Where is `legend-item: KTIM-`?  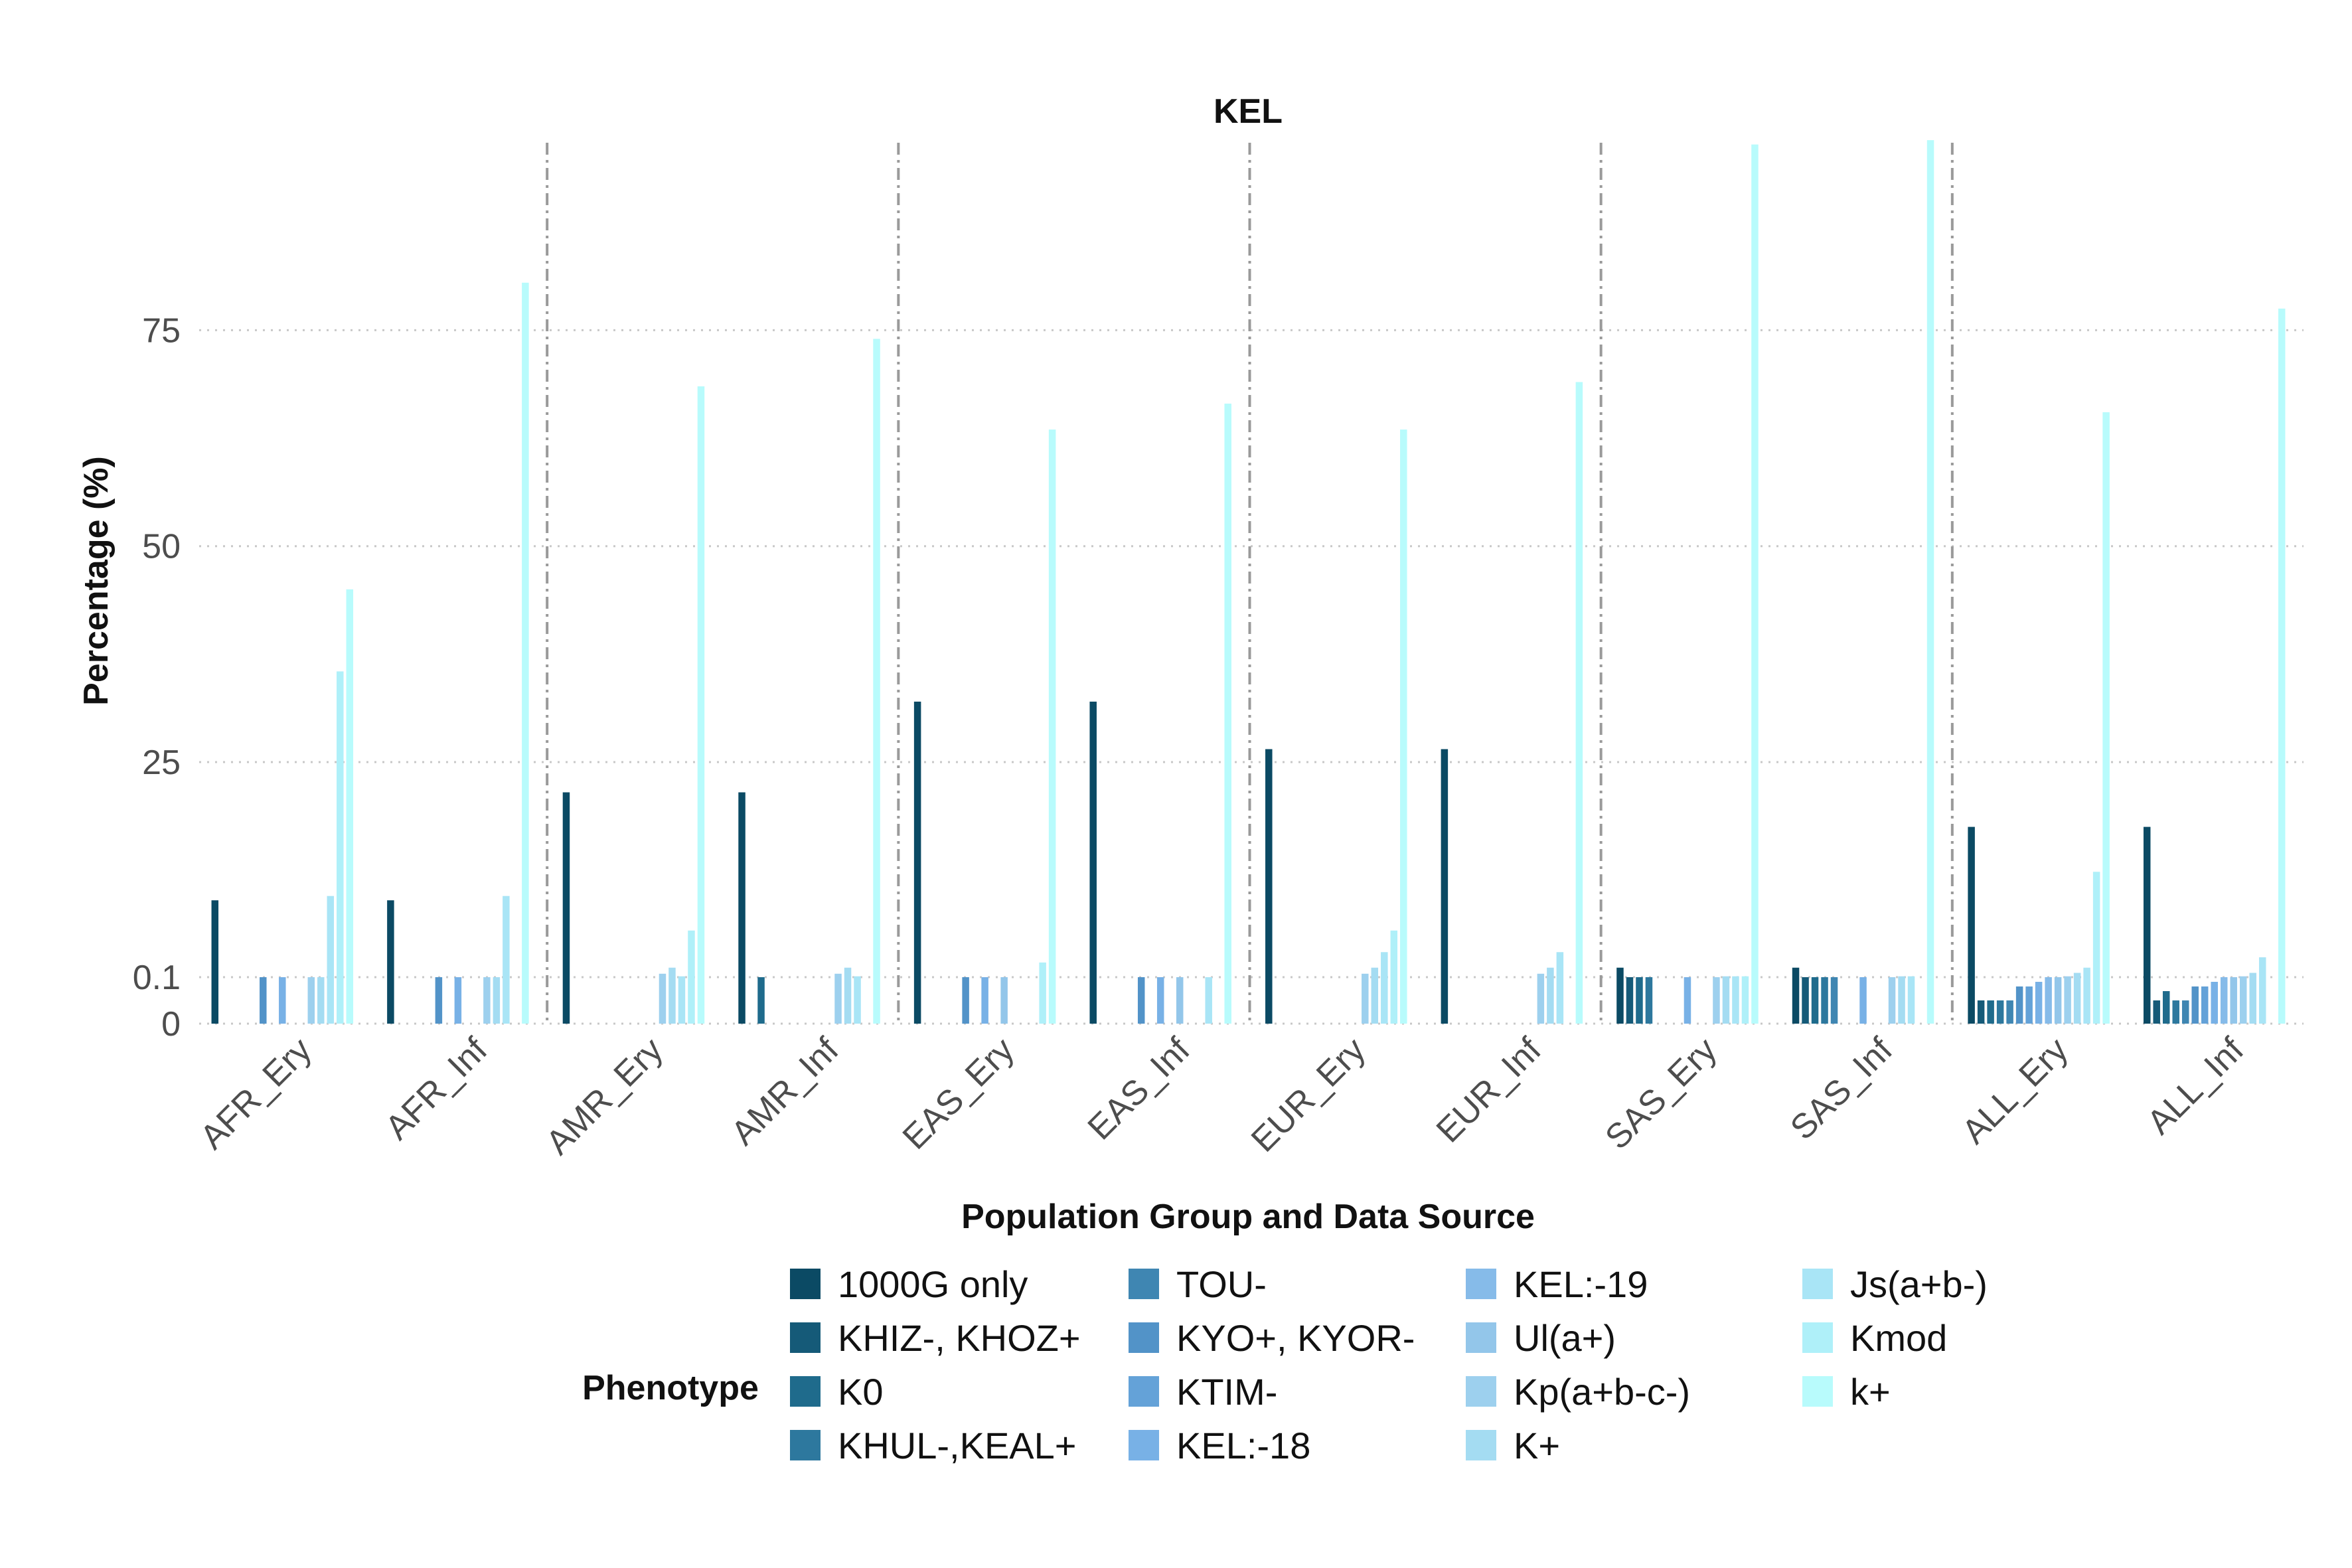 legend-item: KTIM- is located at coordinates (1203, 1392).